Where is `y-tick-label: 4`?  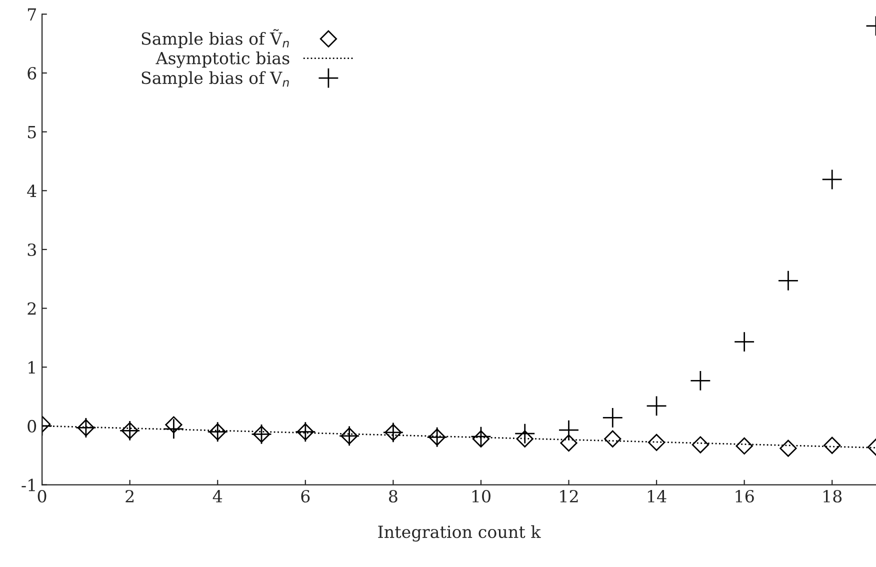
y-tick-label: 4 is located at coordinates (31, 190).